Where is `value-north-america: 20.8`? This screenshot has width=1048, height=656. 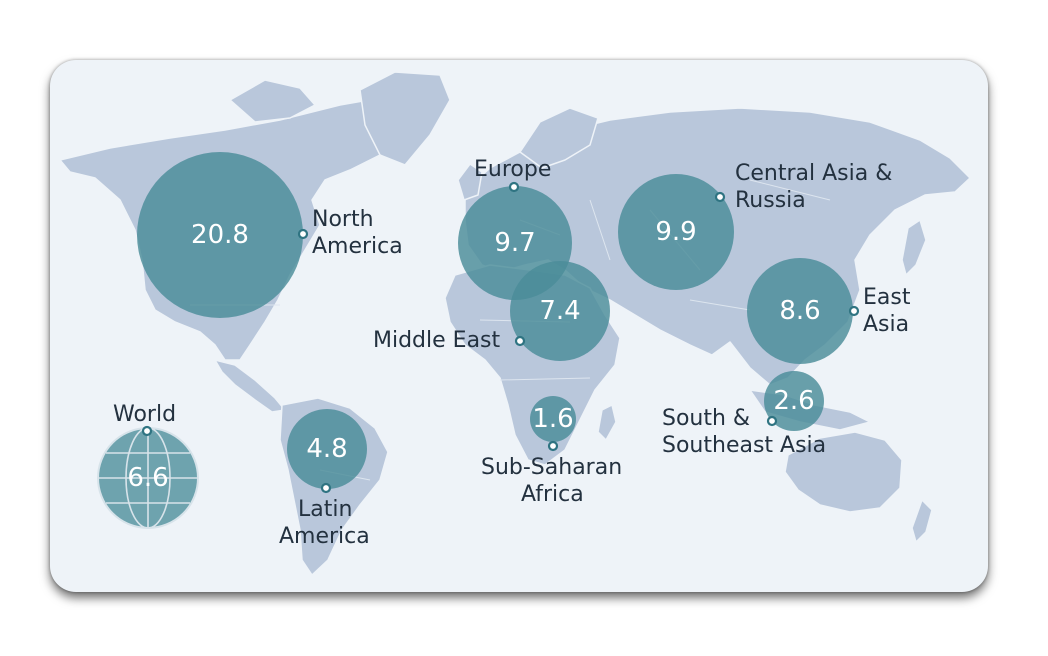
value-north-america: 20.8 is located at coordinates (220, 235).